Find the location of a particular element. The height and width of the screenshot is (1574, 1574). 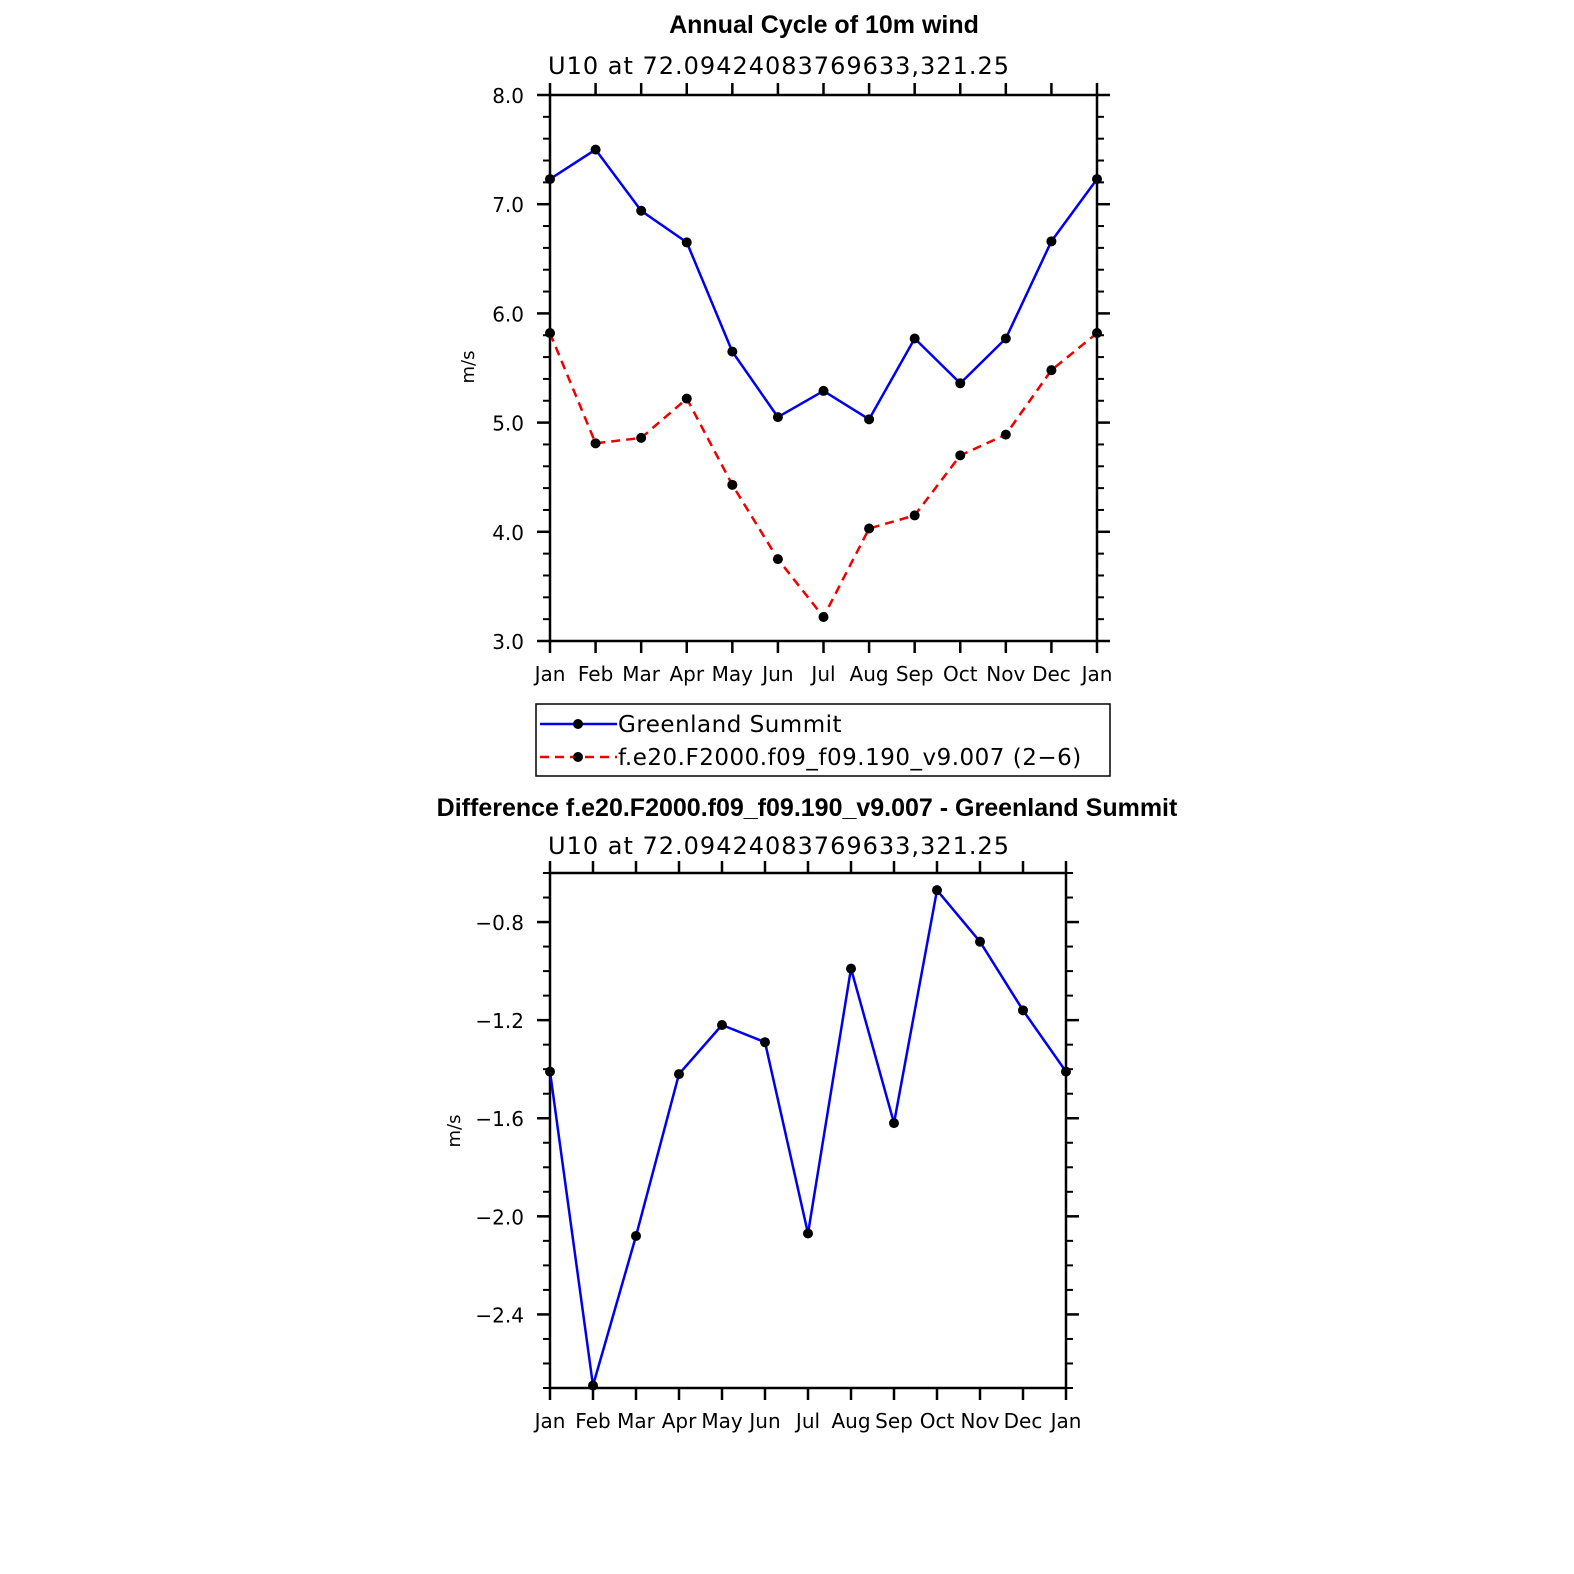

y-tick-label: −2.4 is located at coordinates (499, 1315).